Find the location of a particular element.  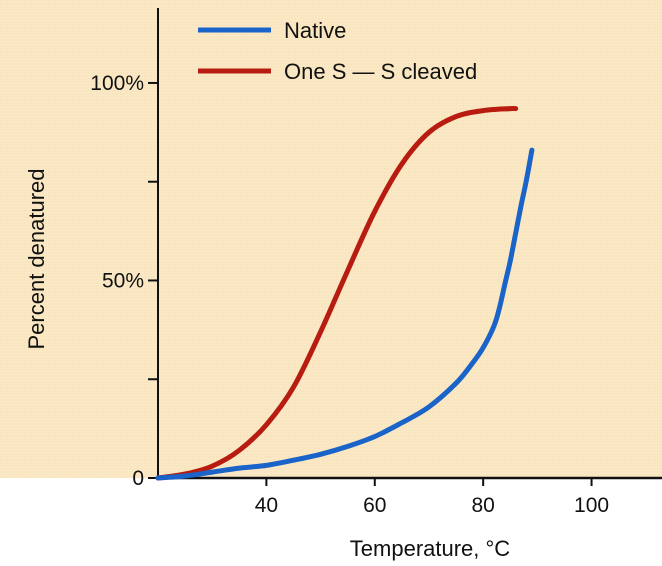

x-tick-label: 40 is located at coordinates (266, 505).